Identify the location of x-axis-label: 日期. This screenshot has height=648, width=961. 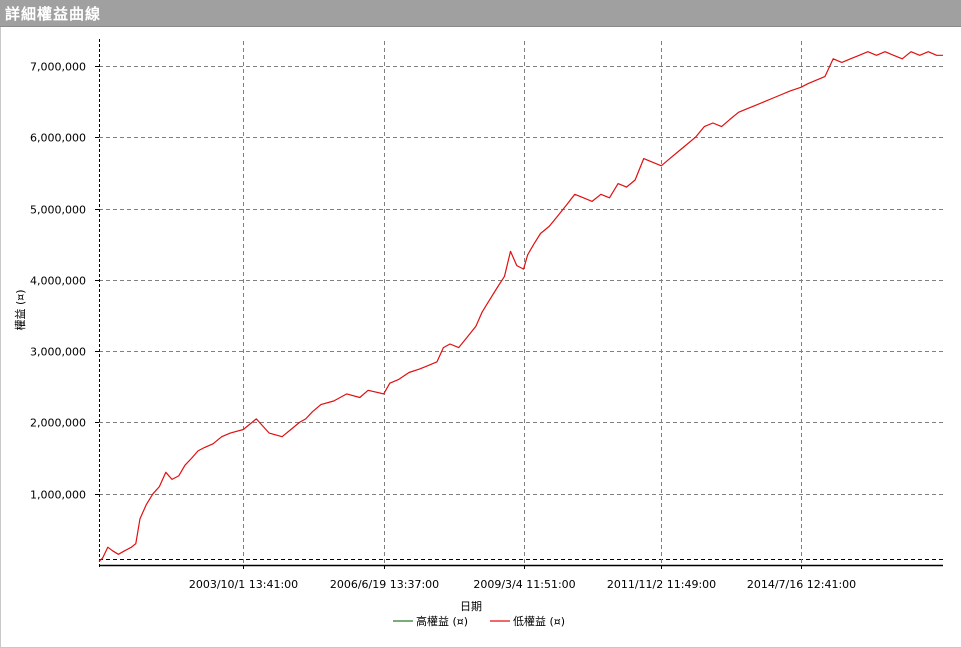
(471, 606).